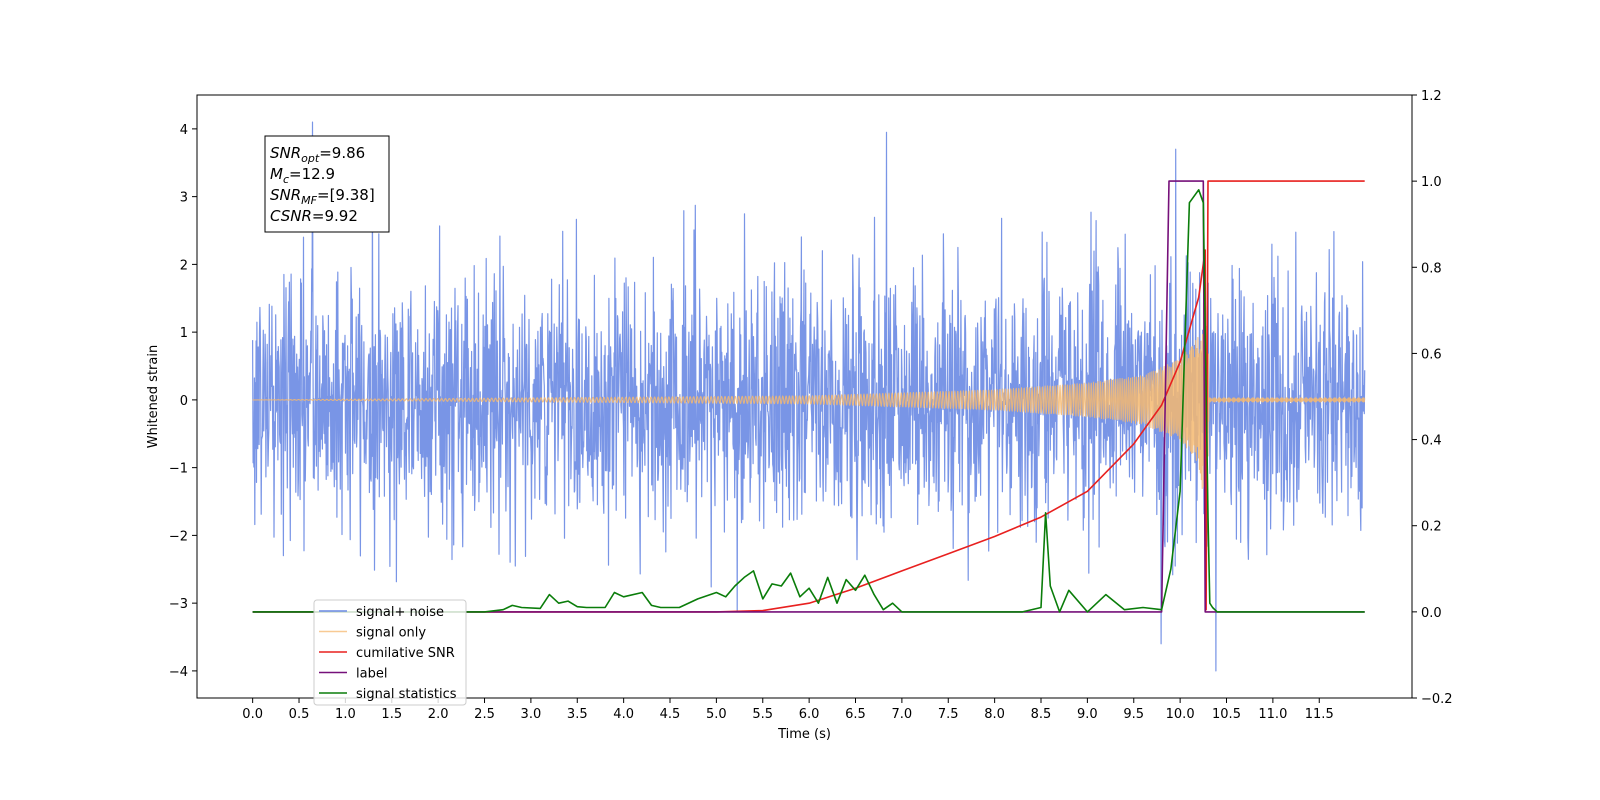  Describe the element at coordinates (1431, 527) in the screenshot. I see `y2-tick-label: 0.2` at that location.